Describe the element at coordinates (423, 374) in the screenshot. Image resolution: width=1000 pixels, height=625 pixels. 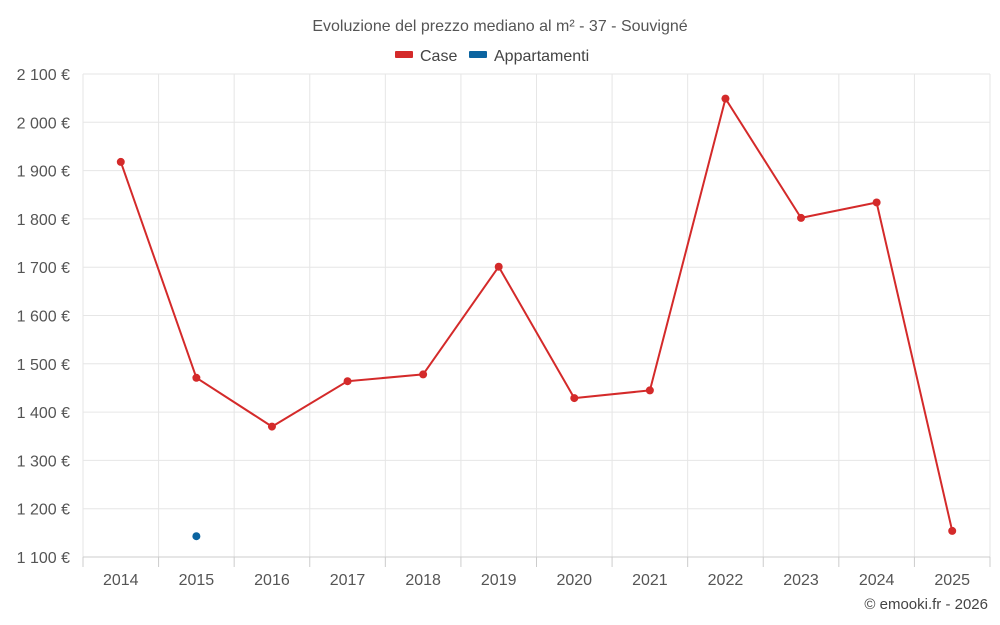
I see `data-point-case-2018` at that location.